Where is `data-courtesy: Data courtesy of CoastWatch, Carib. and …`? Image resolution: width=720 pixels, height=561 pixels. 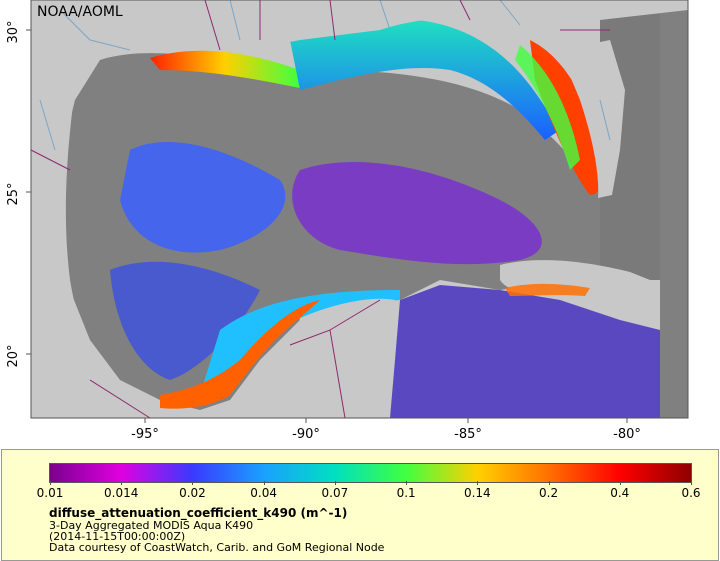
data-courtesy: Data courtesy of CoastWatch, Carib. and … is located at coordinates (217, 547).